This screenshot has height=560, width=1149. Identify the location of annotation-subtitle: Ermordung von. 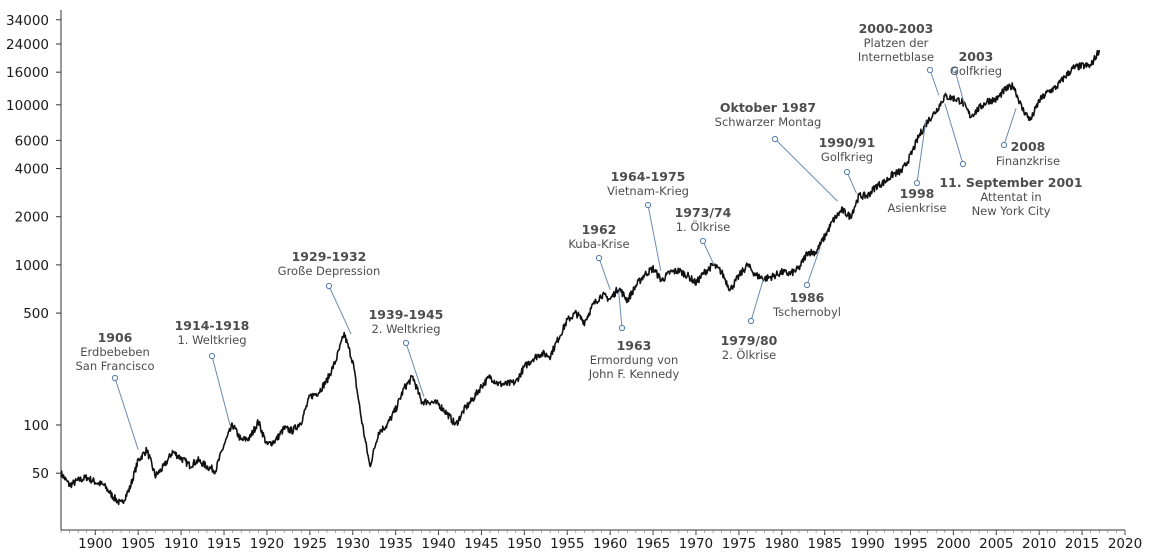
(634, 360).